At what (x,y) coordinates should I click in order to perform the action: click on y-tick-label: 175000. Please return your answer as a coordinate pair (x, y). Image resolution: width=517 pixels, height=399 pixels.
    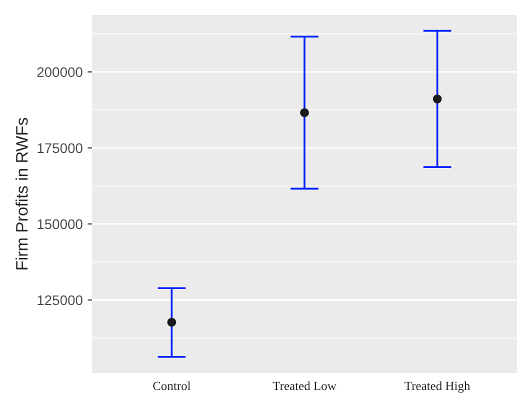
    Looking at the image, I should click on (60, 148).